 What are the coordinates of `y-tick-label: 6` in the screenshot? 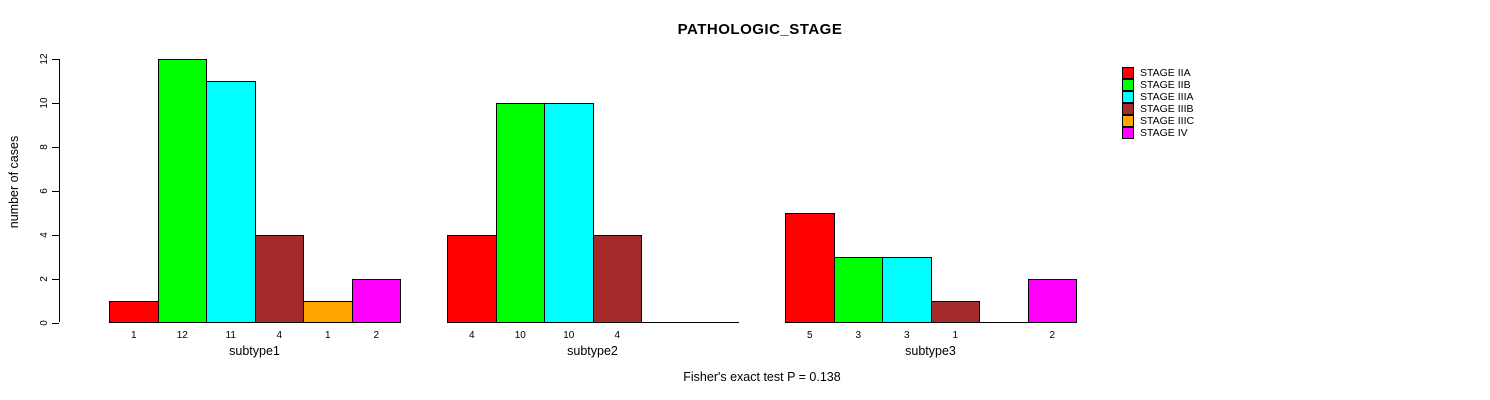 It's located at (44, 191).